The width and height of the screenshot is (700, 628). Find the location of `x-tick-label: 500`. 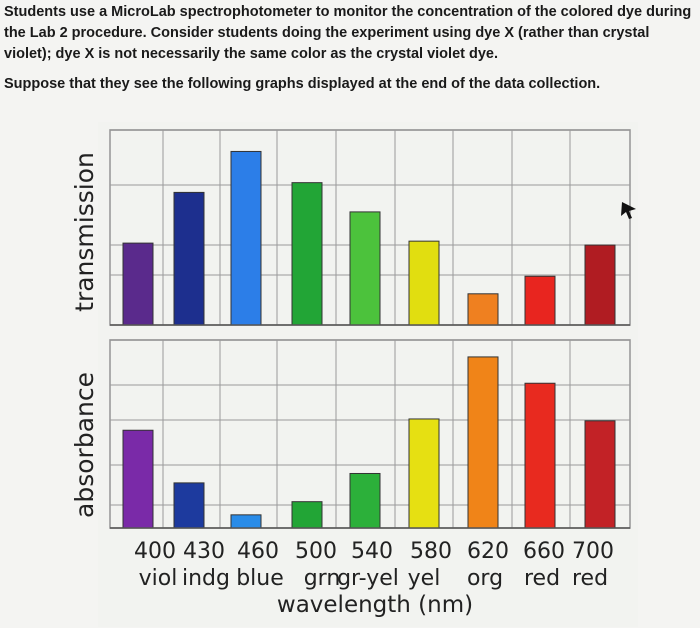

x-tick-label: 500 is located at coordinates (316, 551).